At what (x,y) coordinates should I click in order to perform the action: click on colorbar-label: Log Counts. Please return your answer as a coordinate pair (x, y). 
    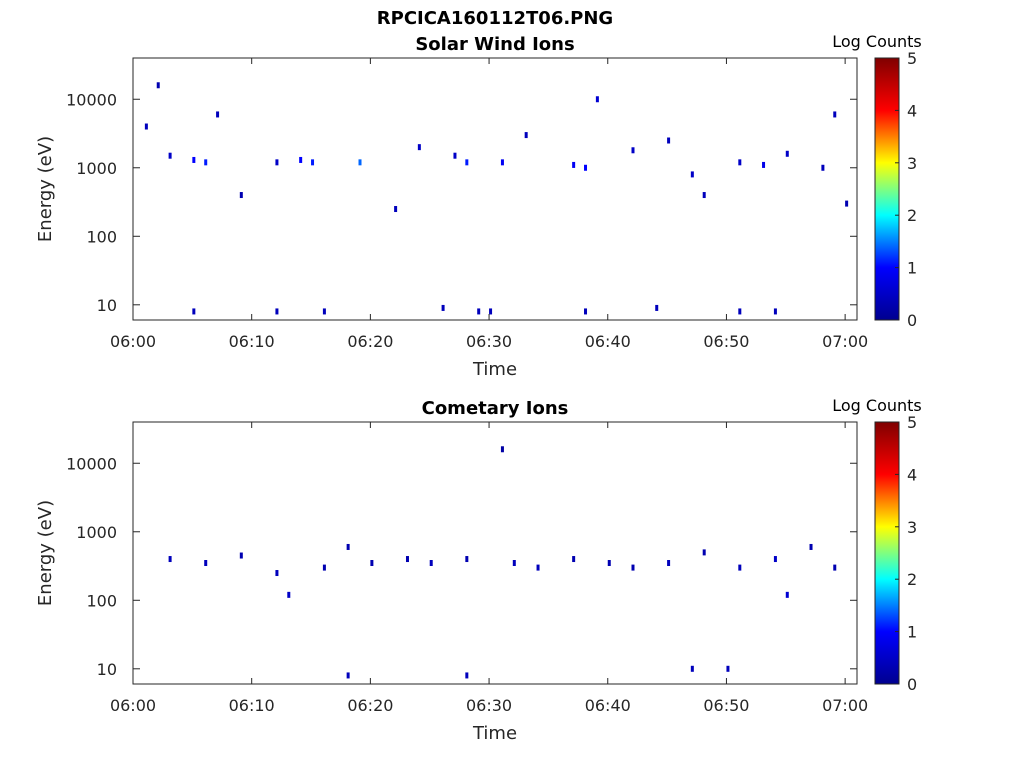
    Looking at the image, I should click on (877, 405).